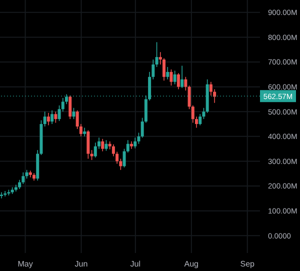  Describe the element at coordinates (81, 264) in the screenshot. I see `x-tick-label: Jun` at that location.